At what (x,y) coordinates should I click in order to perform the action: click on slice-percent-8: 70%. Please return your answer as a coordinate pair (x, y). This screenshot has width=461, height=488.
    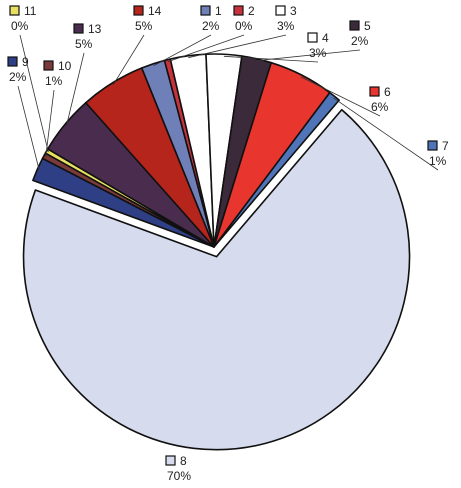
    Looking at the image, I should click on (179, 476).